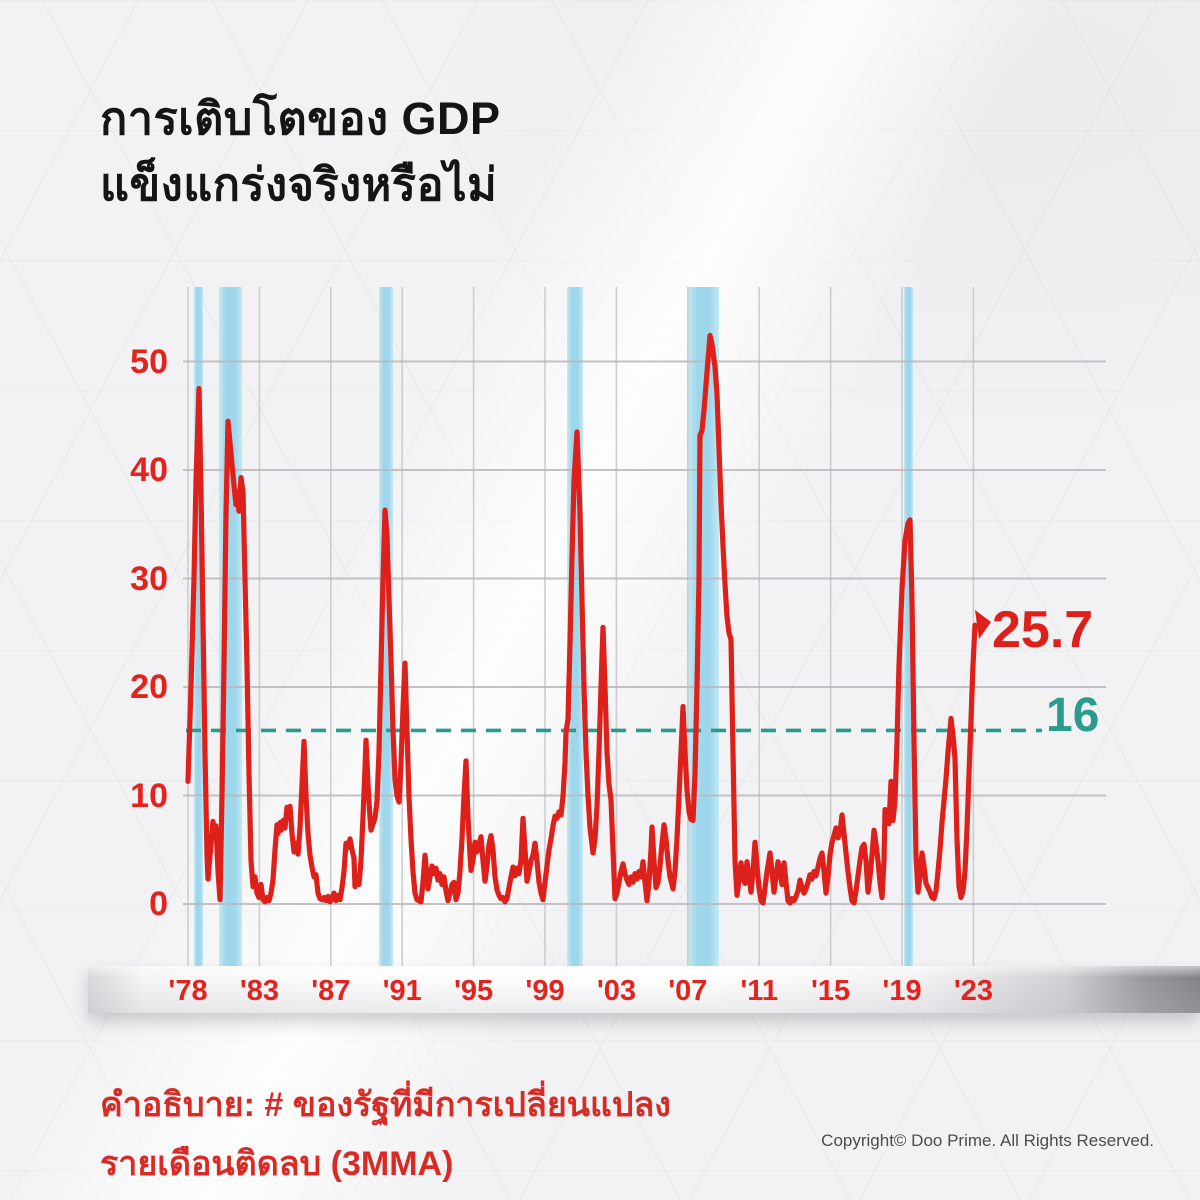  Describe the element at coordinates (616, 991) in the screenshot. I see `x-axis-label: '03` at that location.